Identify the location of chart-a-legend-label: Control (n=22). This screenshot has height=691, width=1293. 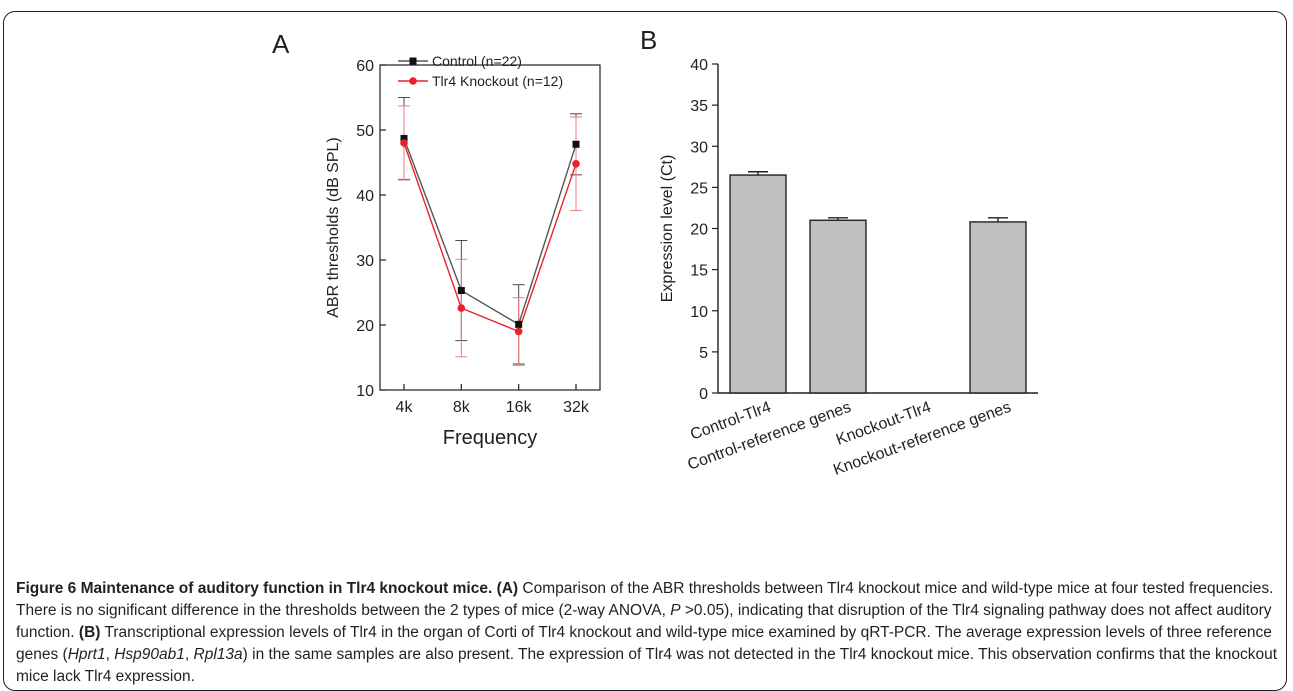
(477, 61).